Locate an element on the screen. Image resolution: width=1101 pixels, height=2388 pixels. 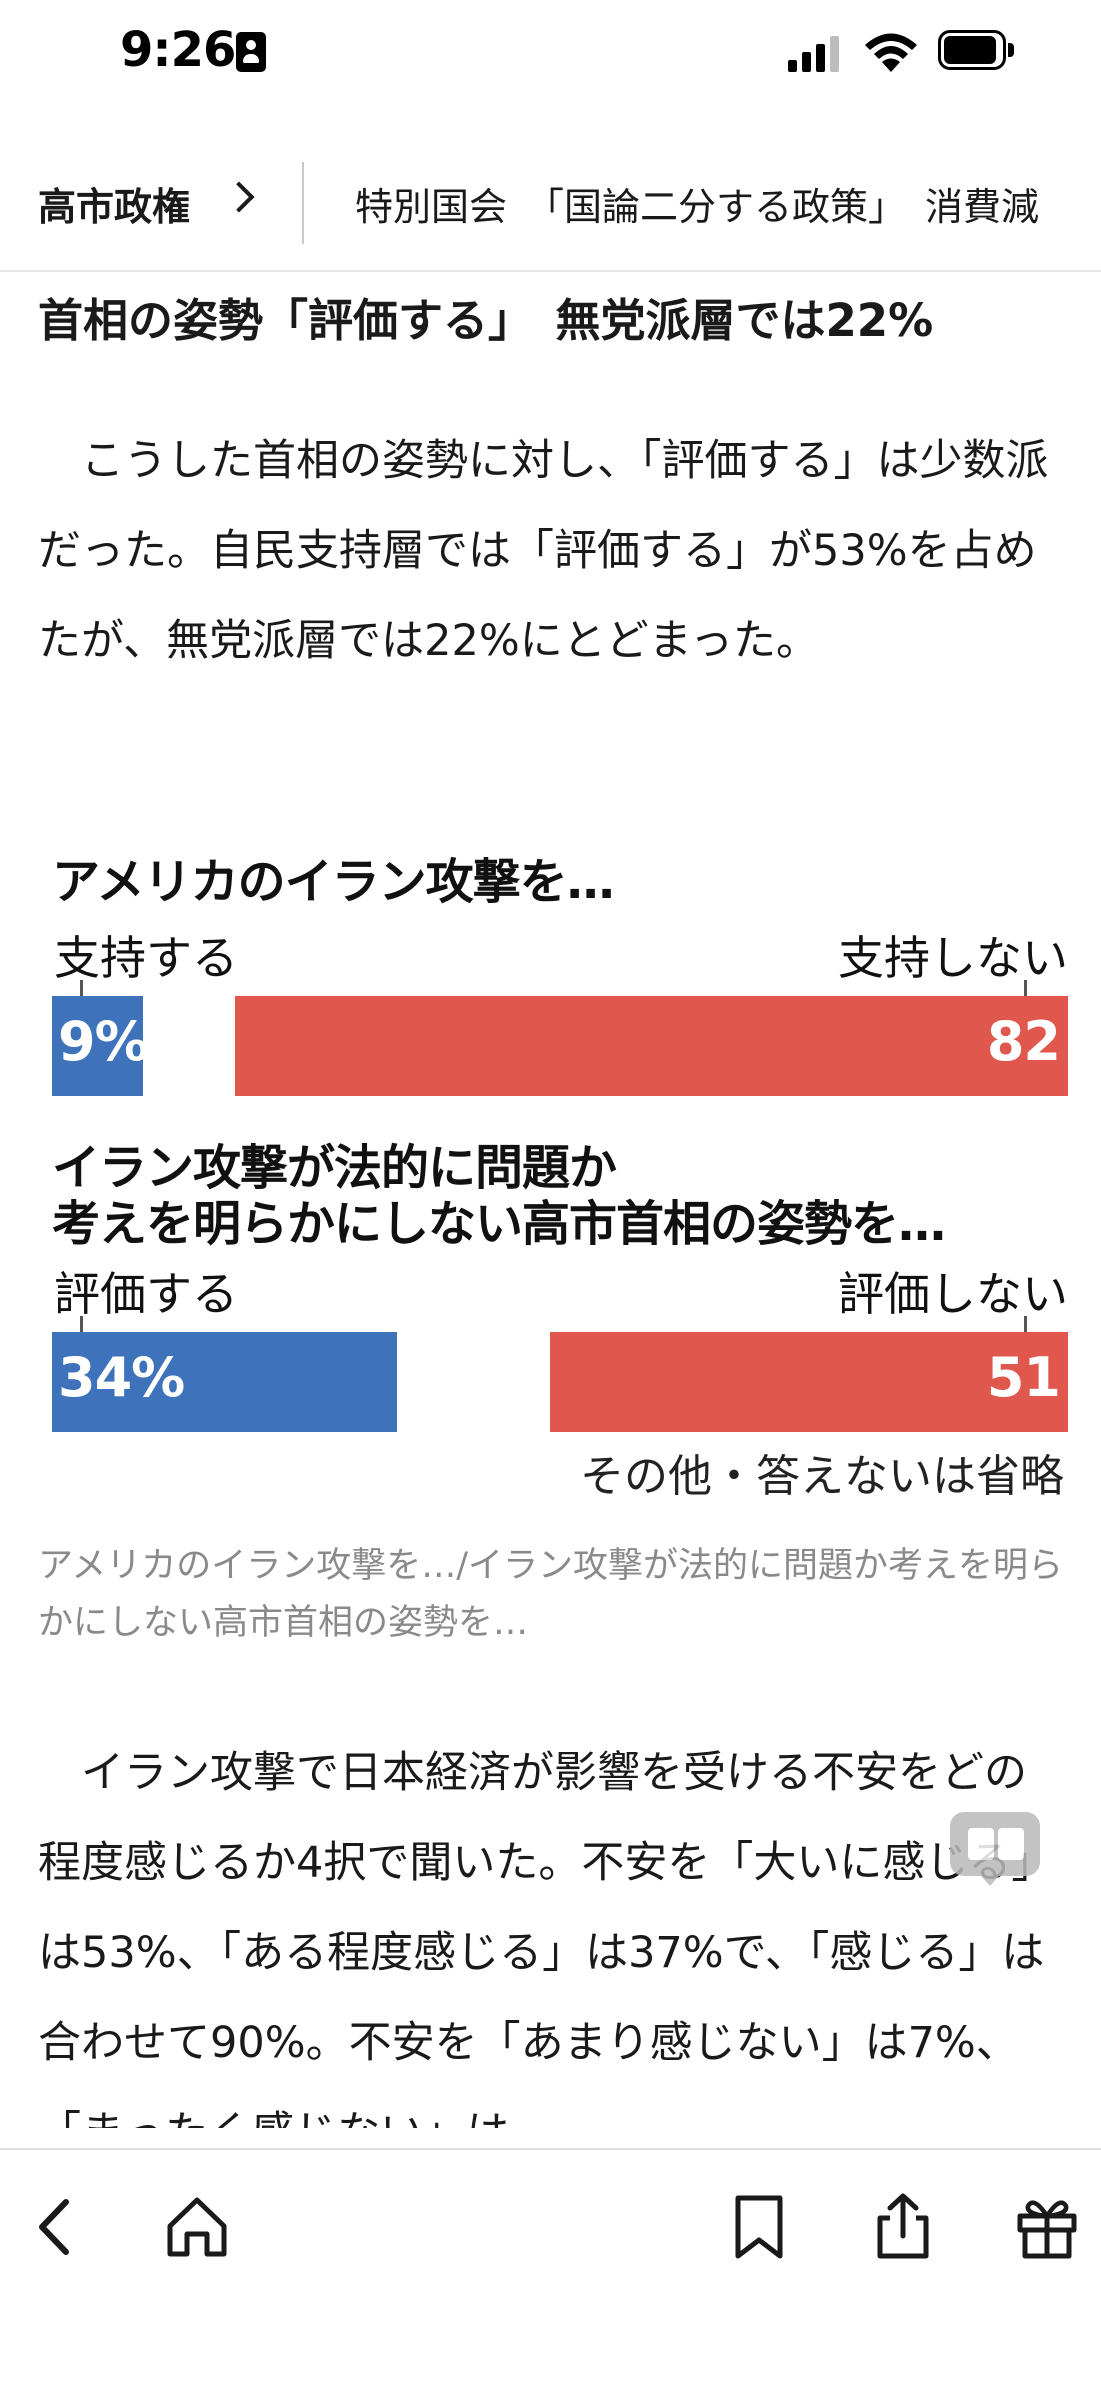
topic-nav: 高市政権 特別国会 「国論二分する政策」 消費減 is located at coordinates (550, 205).